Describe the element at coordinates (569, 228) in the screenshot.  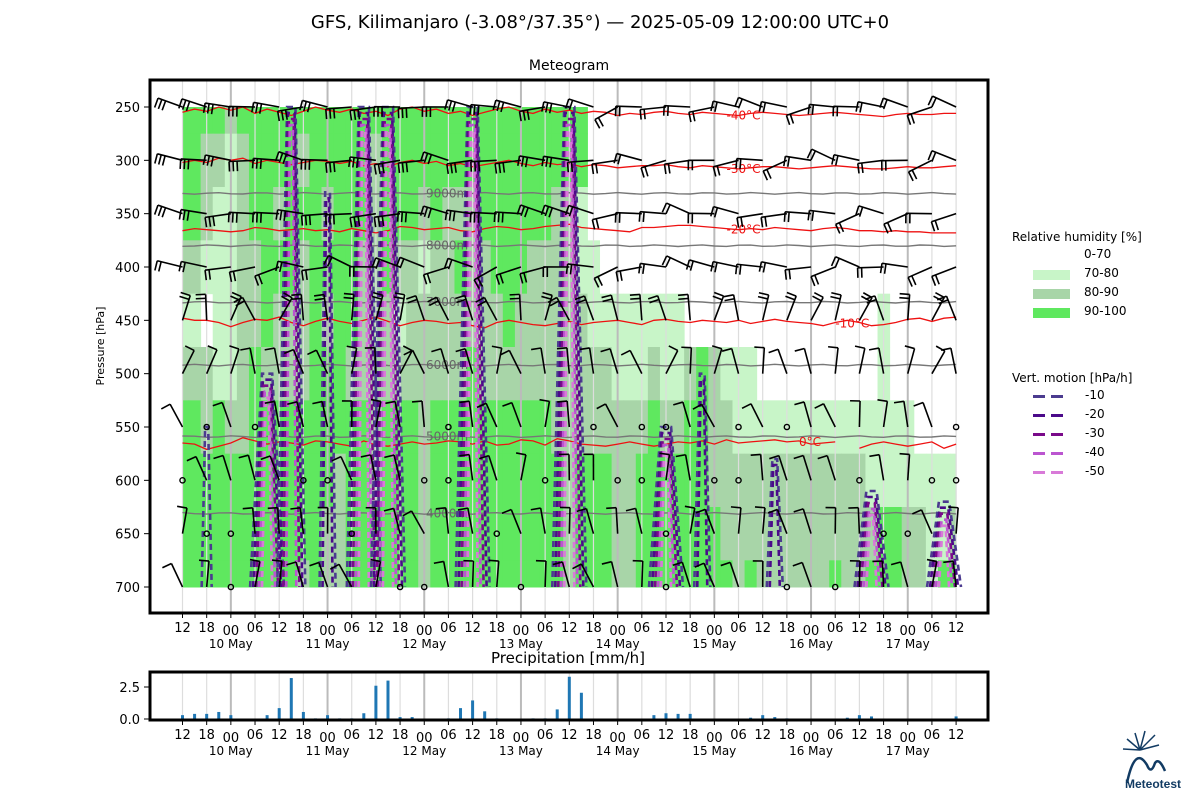
I see `isotherm-line` at that location.